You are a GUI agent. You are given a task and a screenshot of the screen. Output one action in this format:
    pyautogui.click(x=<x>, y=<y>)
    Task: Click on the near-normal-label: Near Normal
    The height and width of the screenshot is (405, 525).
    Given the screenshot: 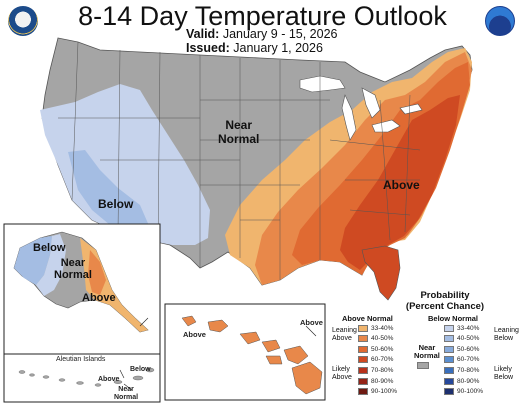 What is the action you would take?
    pyautogui.click(x=239, y=132)
    